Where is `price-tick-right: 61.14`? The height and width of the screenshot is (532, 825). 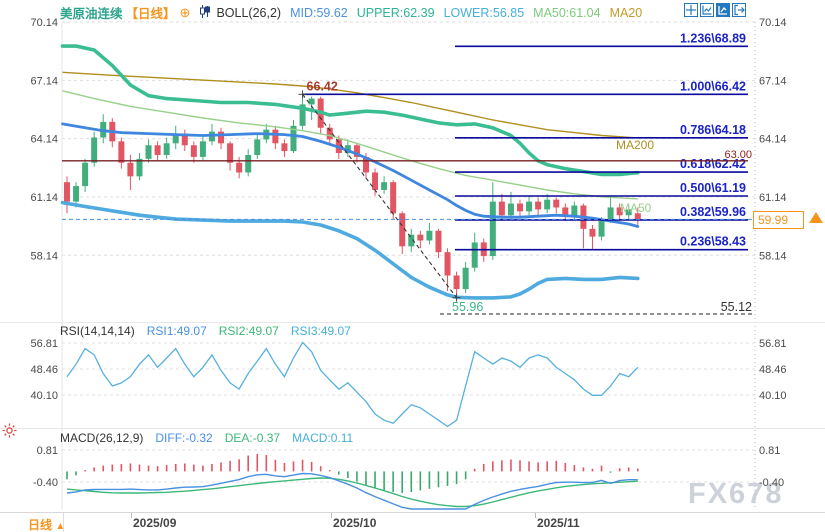
price-tick-right: 61.14 is located at coordinates (773, 198).